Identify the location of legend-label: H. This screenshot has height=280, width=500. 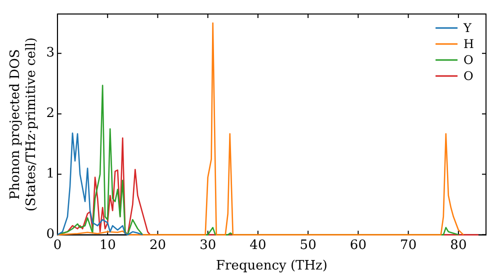
(469, 44).